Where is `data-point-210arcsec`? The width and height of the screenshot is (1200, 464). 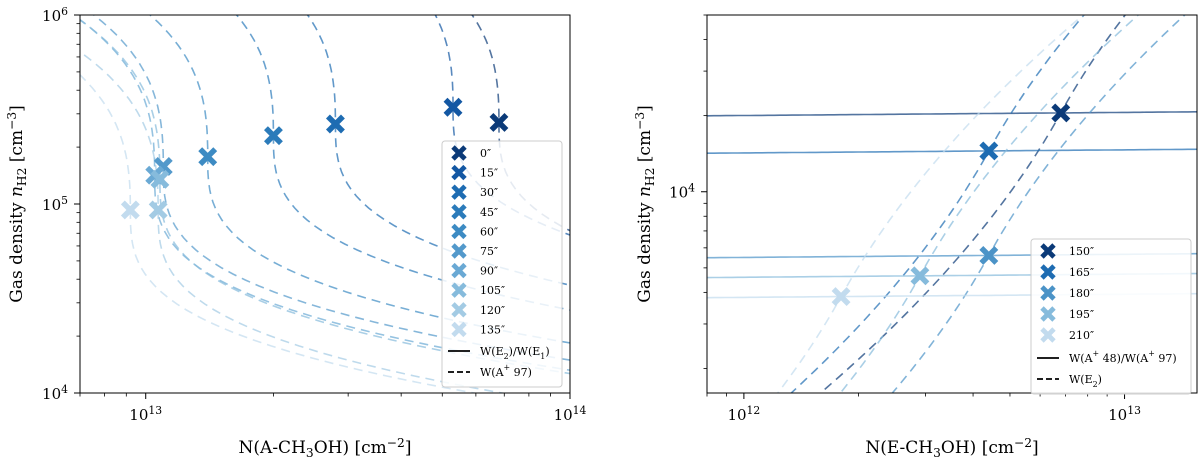
data-point-210arcsec is located at coordinates (841, 297).